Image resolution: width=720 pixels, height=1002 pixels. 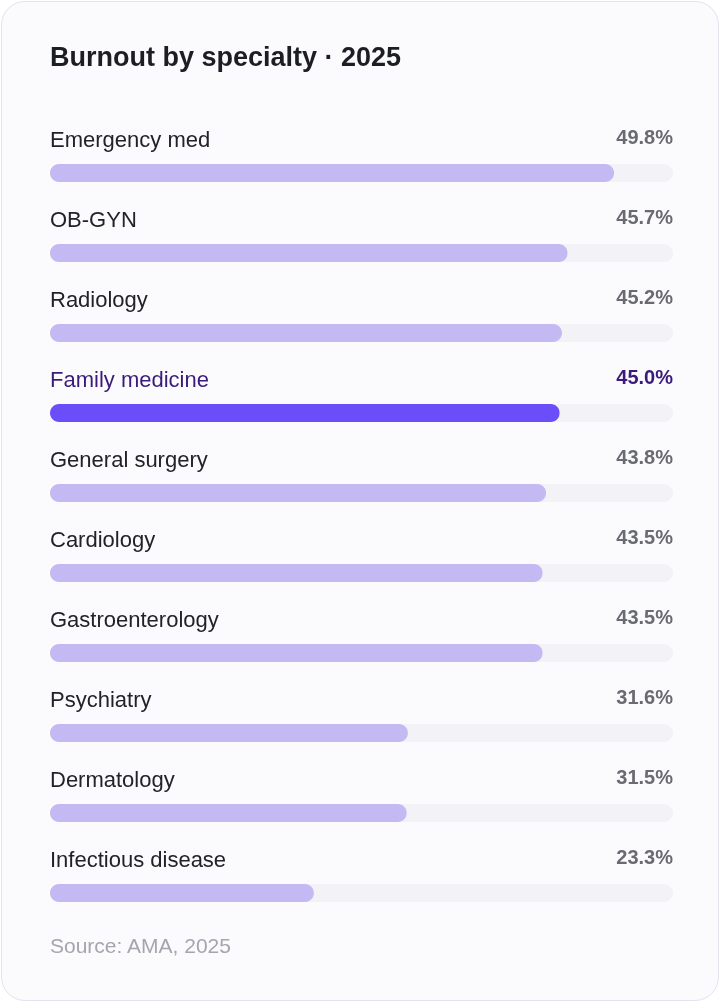 What do you see at coordinates (226, 57) in the screenshot?
I see `chart-title: Burnout by specialty · 2025` at bounding box center [226, 57].